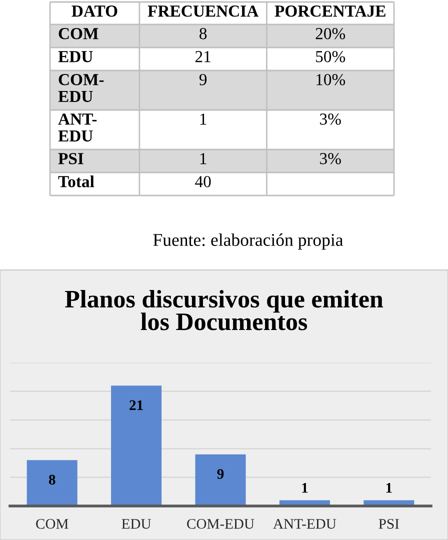  I want to click on data-label: 10%, so click(331, 80).